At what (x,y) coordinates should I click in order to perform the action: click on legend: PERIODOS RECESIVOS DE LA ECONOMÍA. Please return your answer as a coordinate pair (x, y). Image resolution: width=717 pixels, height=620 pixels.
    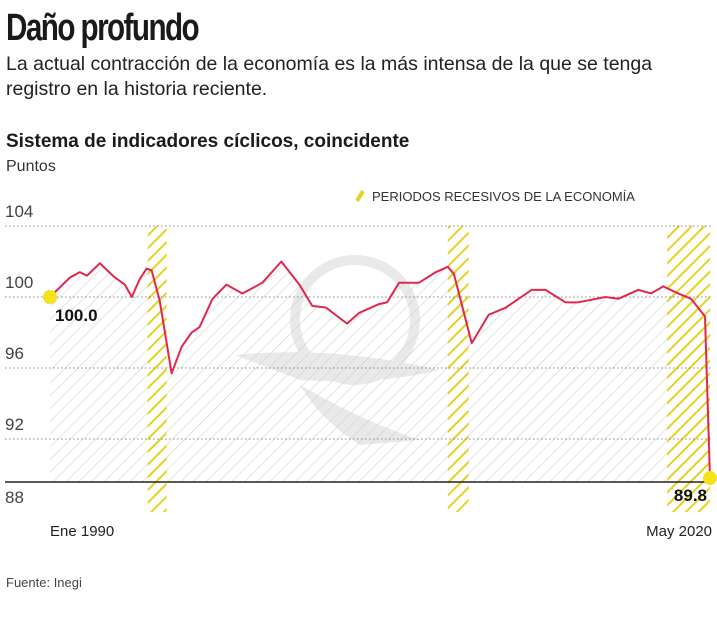
    Looking at the image, I should click on (495, 196).